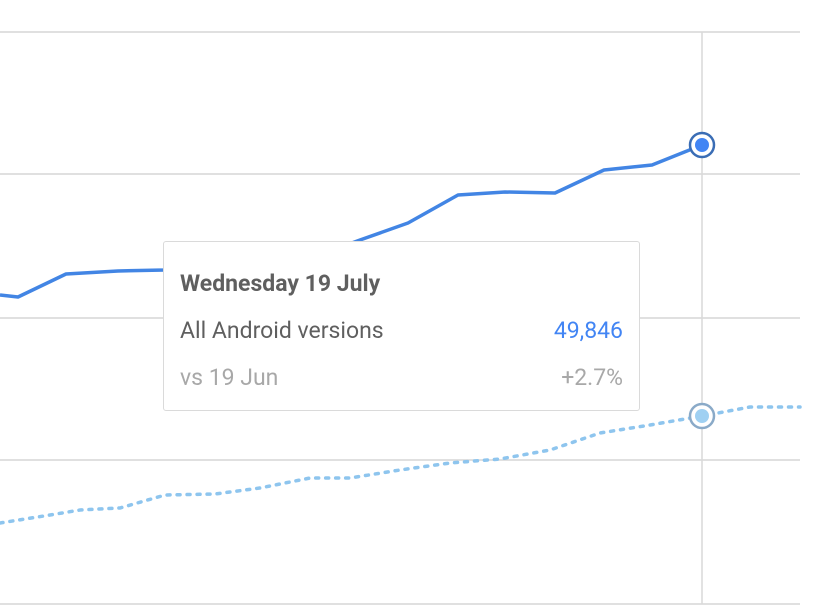  I want to click on hover-point-inner, so click(702, 145).